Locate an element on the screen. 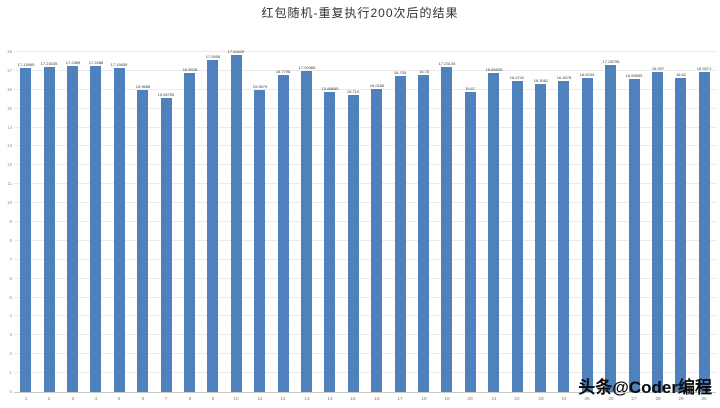 The width and height of the screenshot is (720, 408). y-axis-label: 3 is located at coordinates (10, 335).